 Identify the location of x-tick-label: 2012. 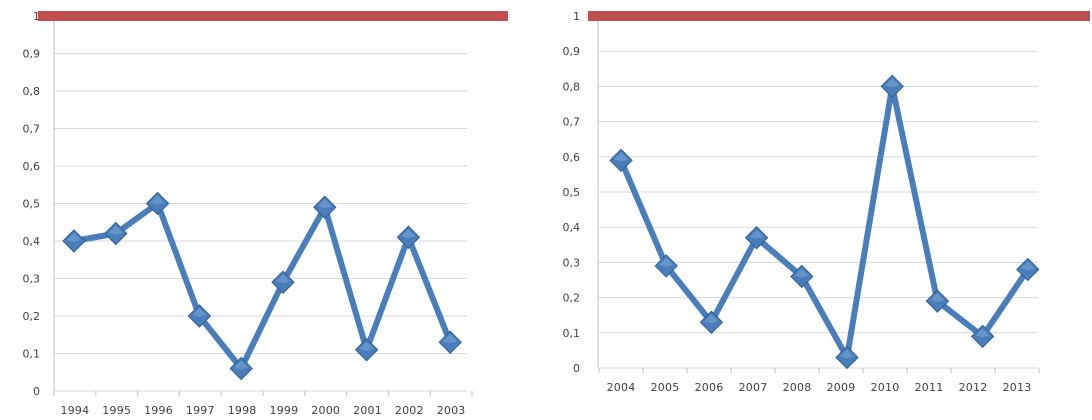
(973, 387).